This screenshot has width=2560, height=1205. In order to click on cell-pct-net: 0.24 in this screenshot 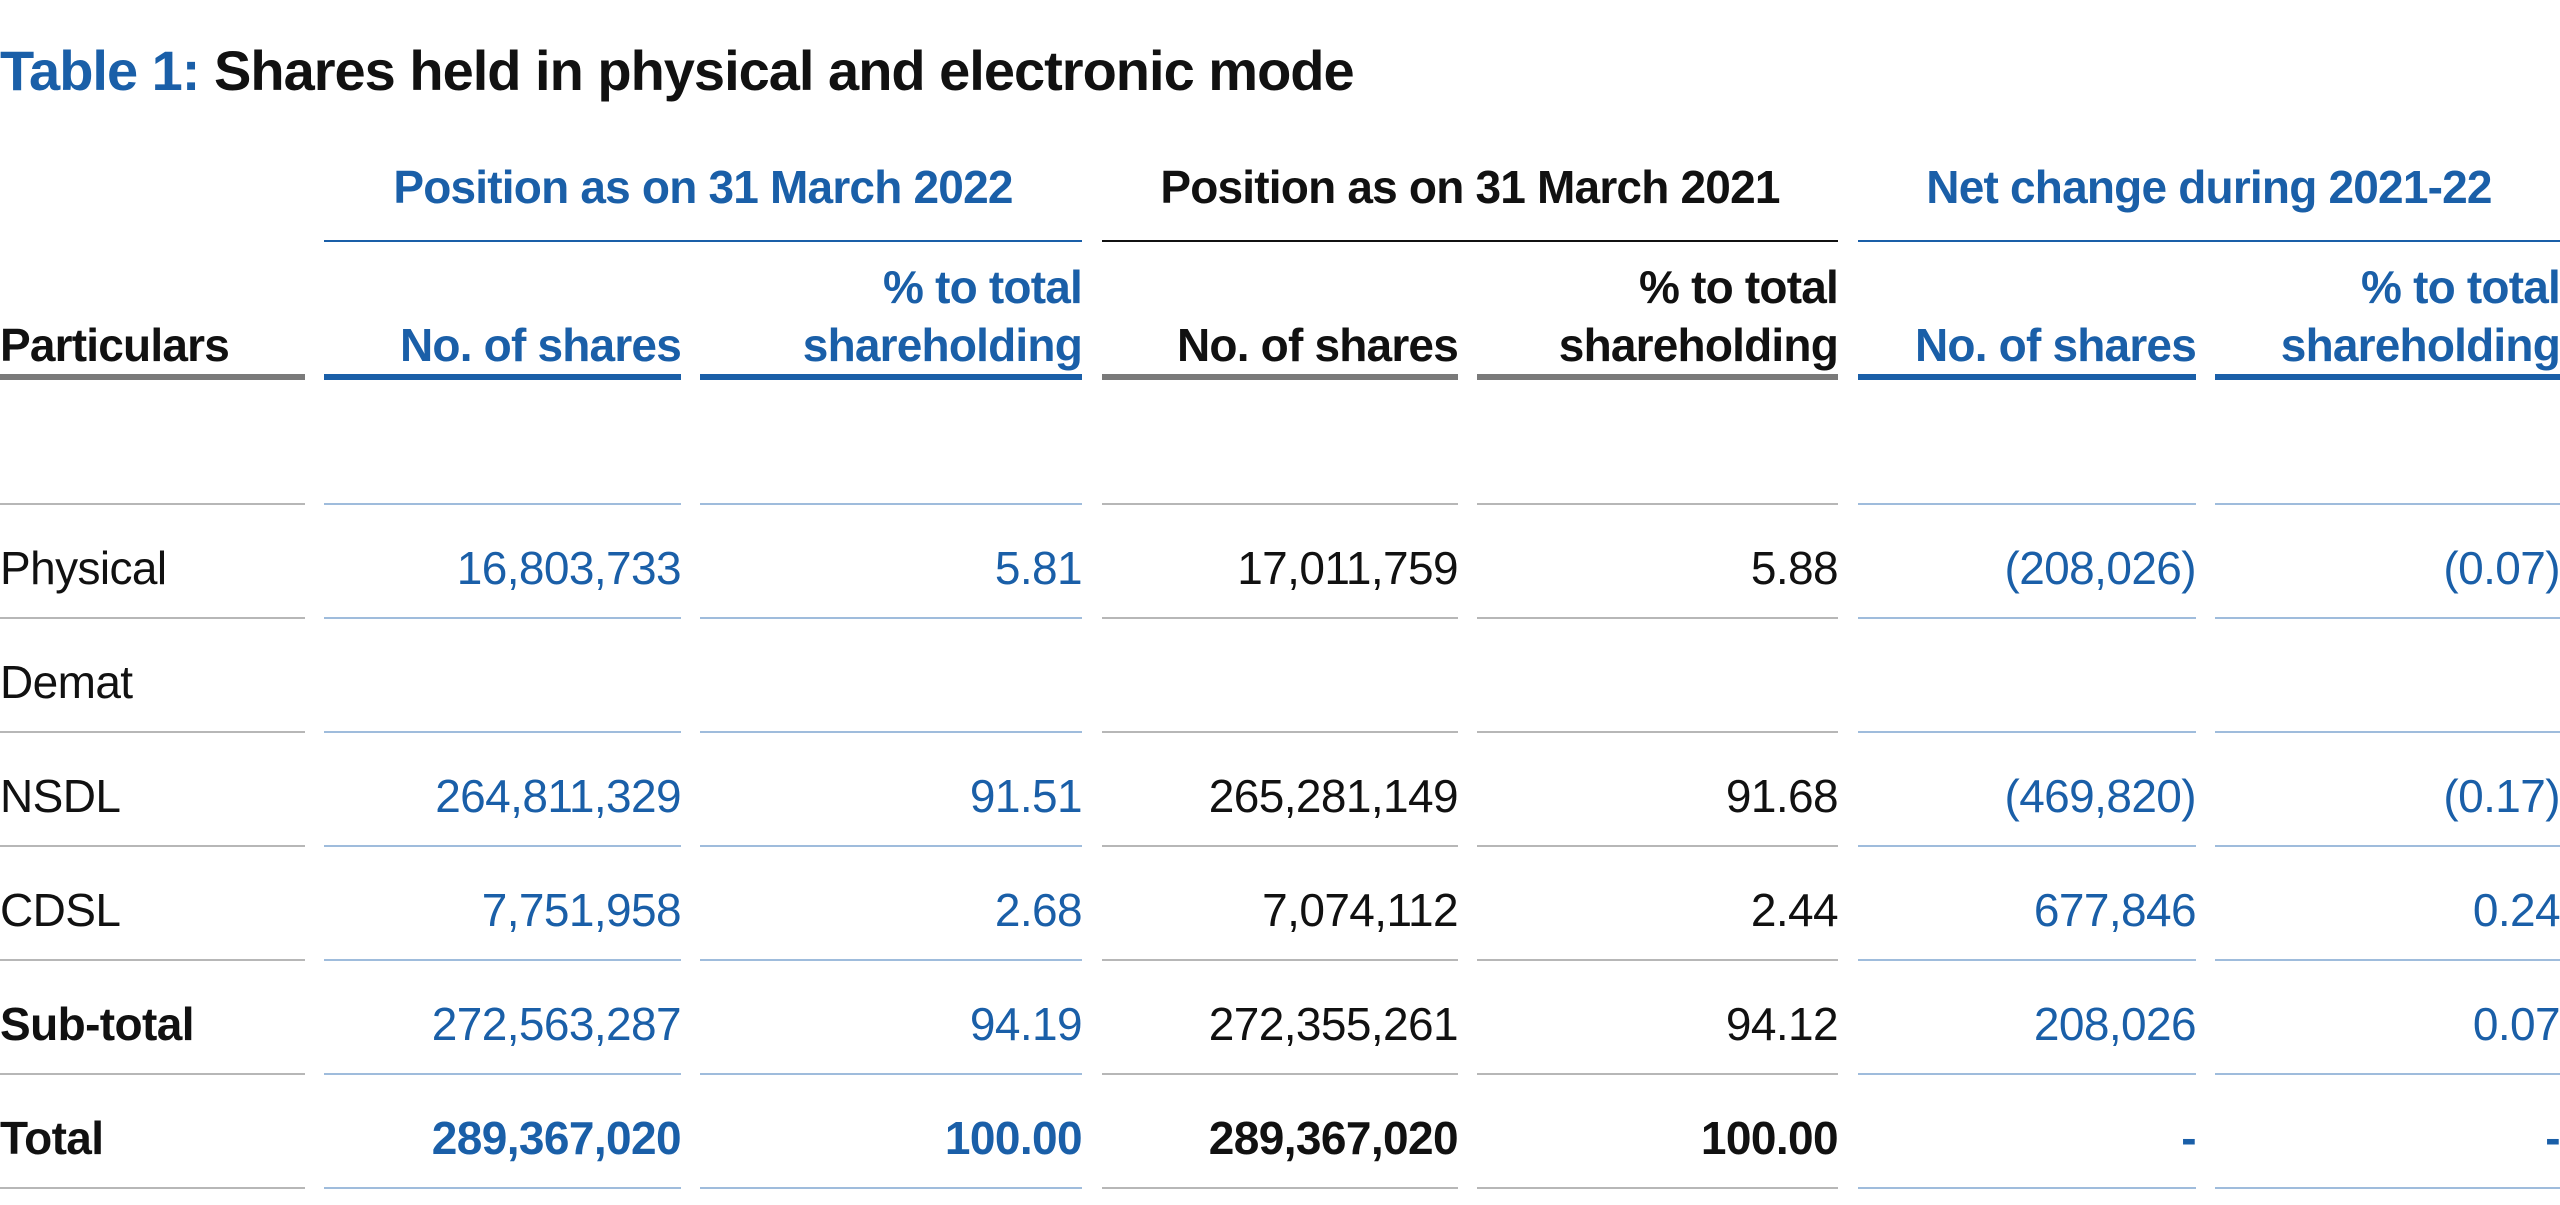, I will do `click(2516, 910)`.